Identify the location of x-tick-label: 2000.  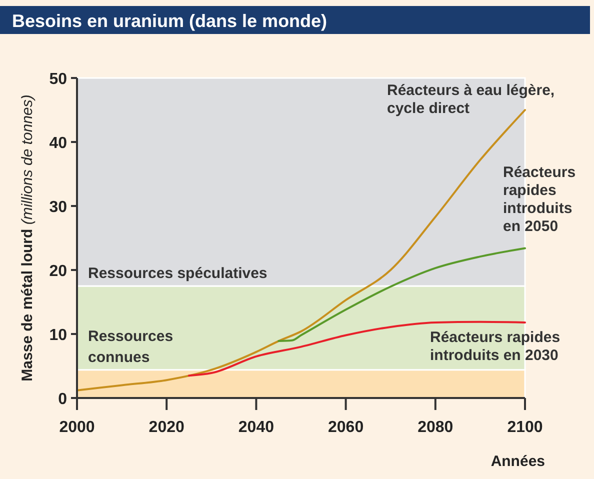
(77, 427).